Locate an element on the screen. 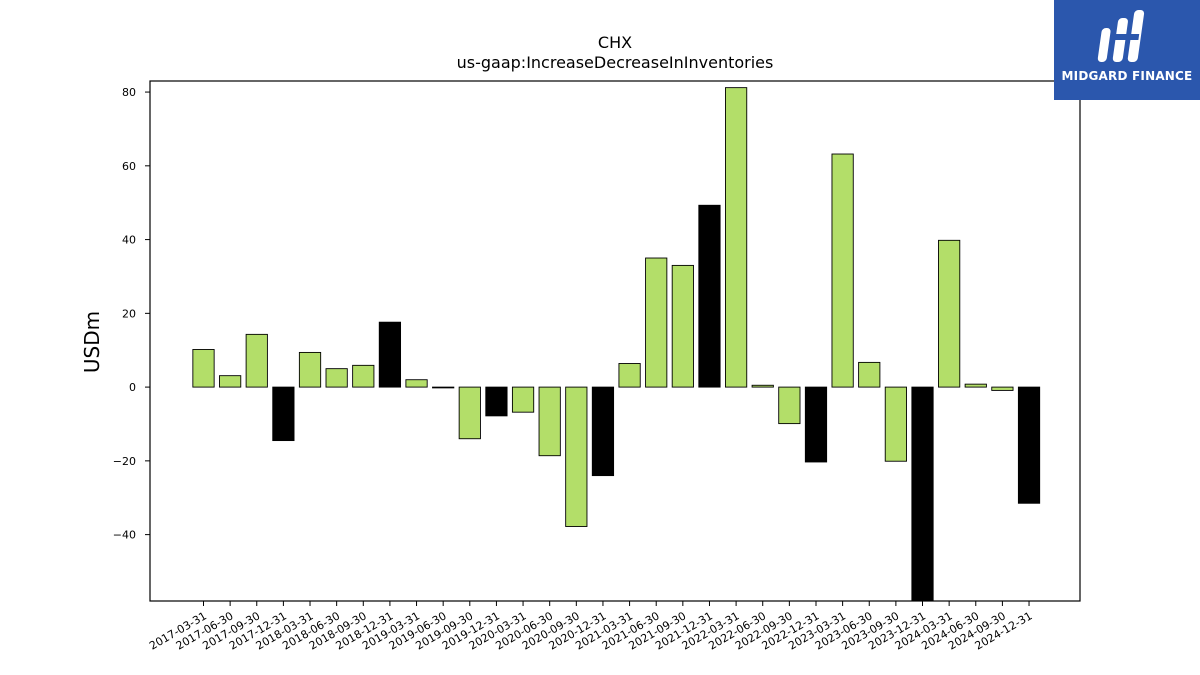 This screenshot has width=1200, height=675. y-tick-label: −40 is located at coordinates (124, 535).